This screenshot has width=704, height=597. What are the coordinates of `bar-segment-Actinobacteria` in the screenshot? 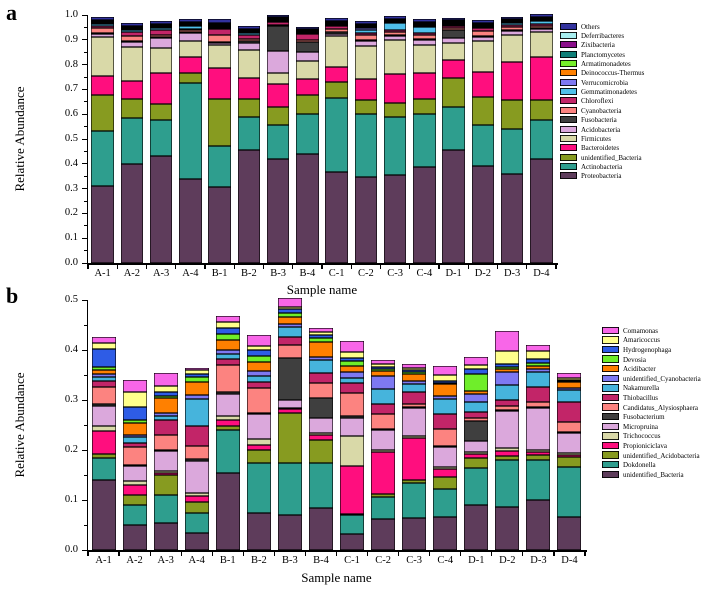 It's located at (190, 131).